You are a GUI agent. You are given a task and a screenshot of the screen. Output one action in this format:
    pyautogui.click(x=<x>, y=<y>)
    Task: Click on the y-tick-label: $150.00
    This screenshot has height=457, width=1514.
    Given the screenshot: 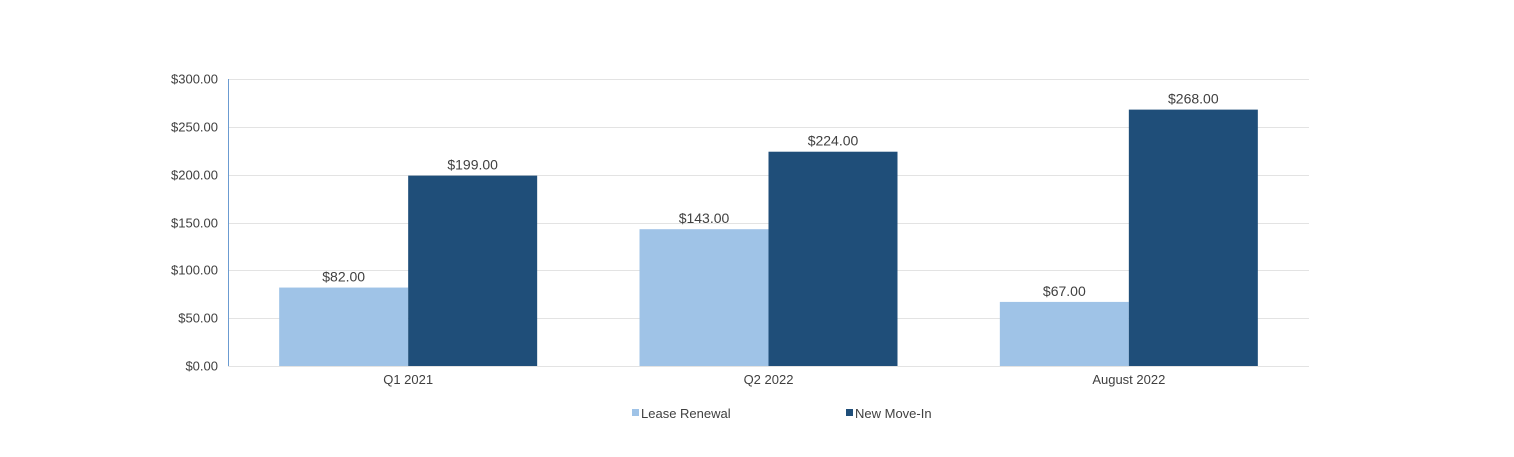 What is the action you would take?
    pyautogui.click(x=194, y=223)
    